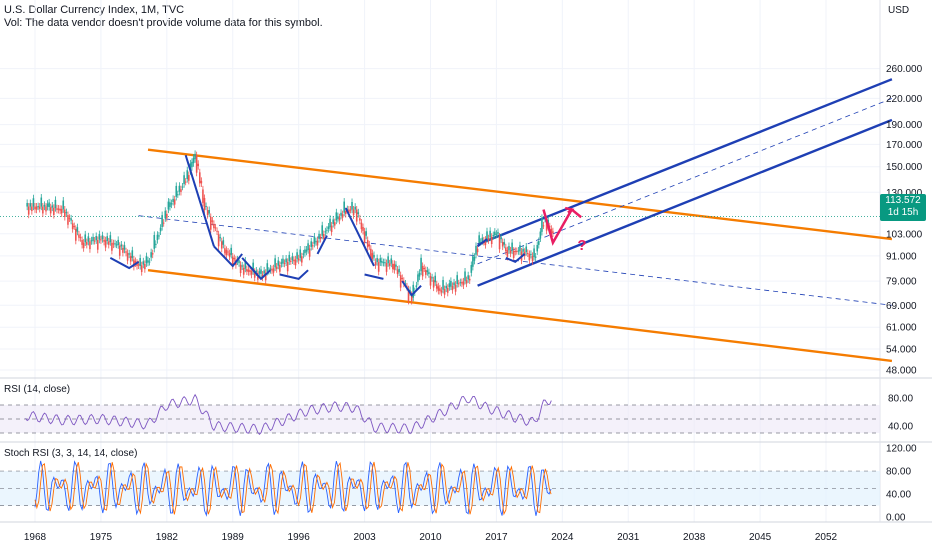 Image resolution: width=932 pixels, height=550 pixels. Describe the element at coordinates (562, 537) in the screenshot. I see `time-axis-tick: 2024` at that location.